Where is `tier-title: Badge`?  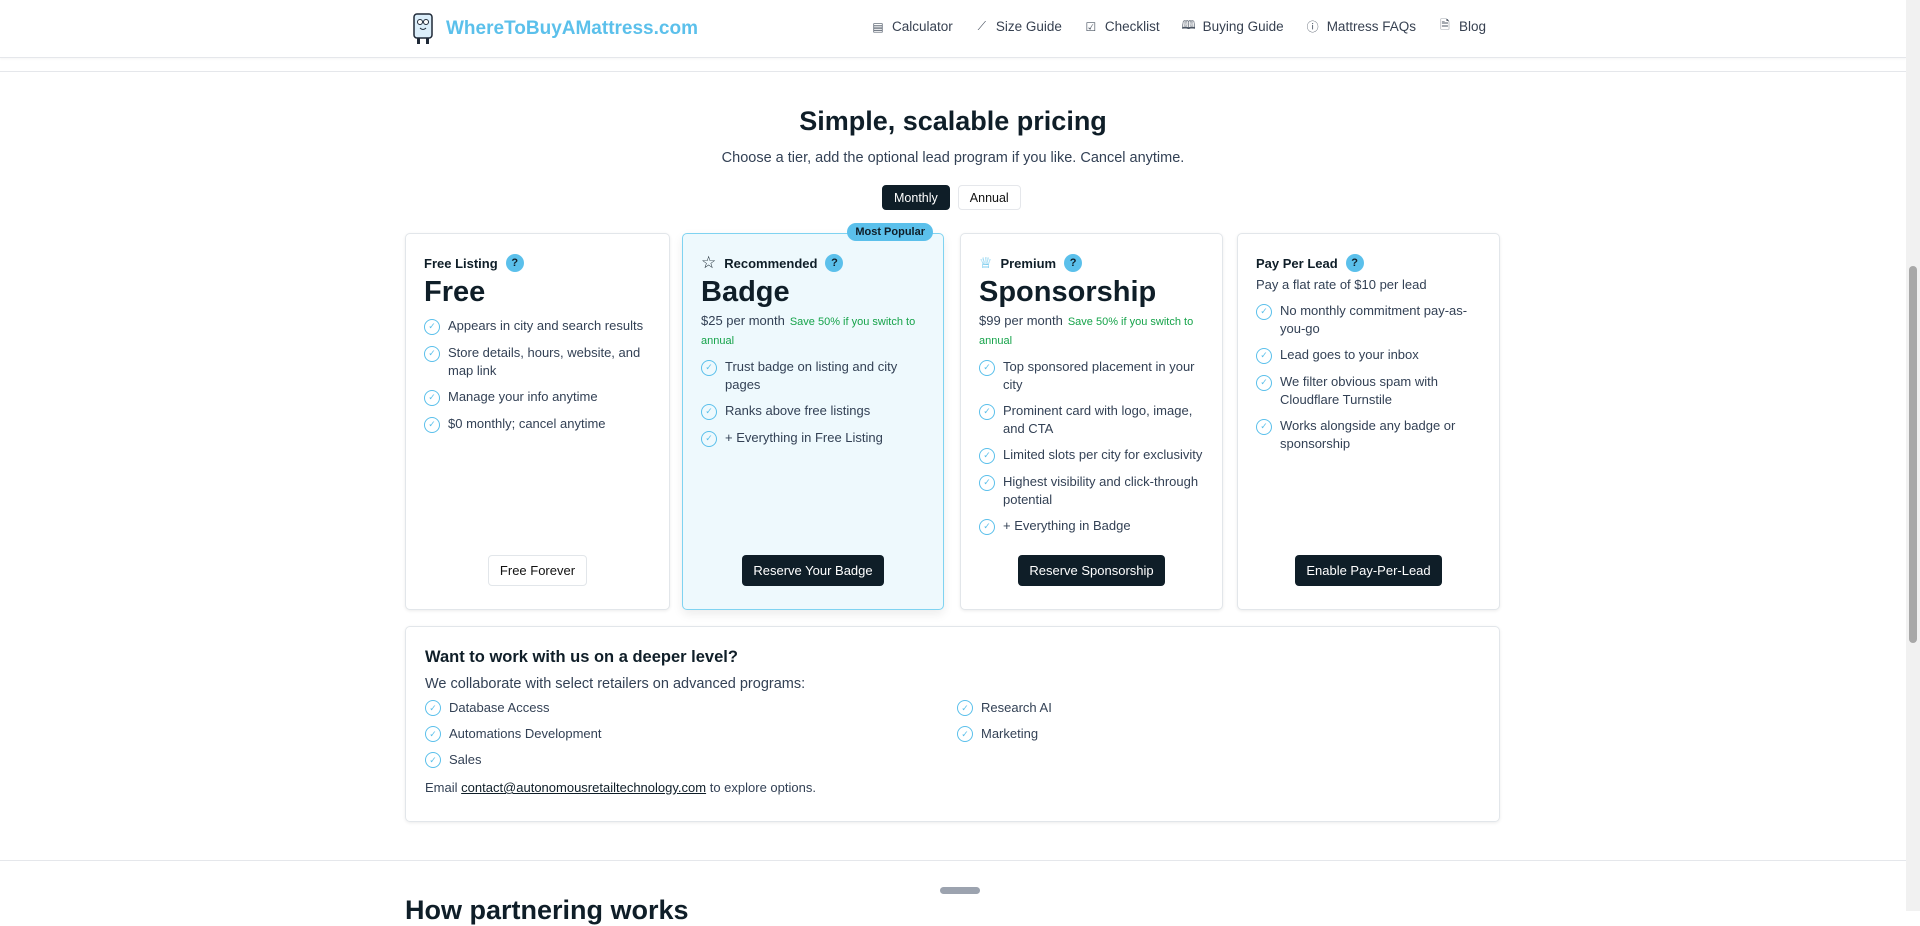 tier-title: Badge is located at coordinates (745, 292).